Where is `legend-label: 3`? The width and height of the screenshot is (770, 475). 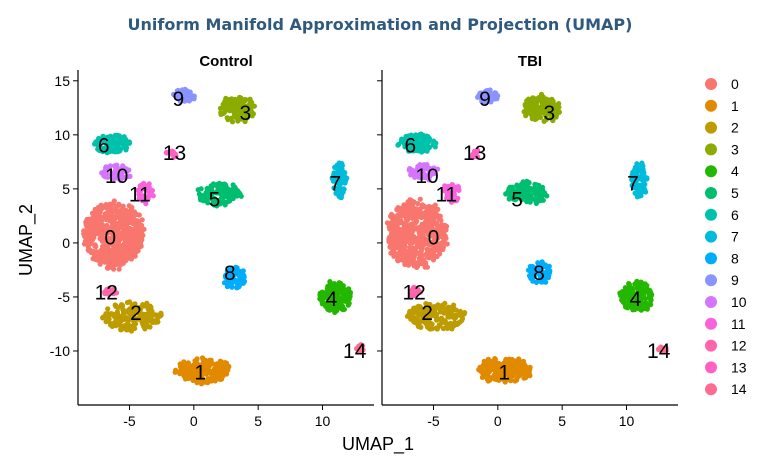
legend-label: 3 is located at coordinates (735, 149).